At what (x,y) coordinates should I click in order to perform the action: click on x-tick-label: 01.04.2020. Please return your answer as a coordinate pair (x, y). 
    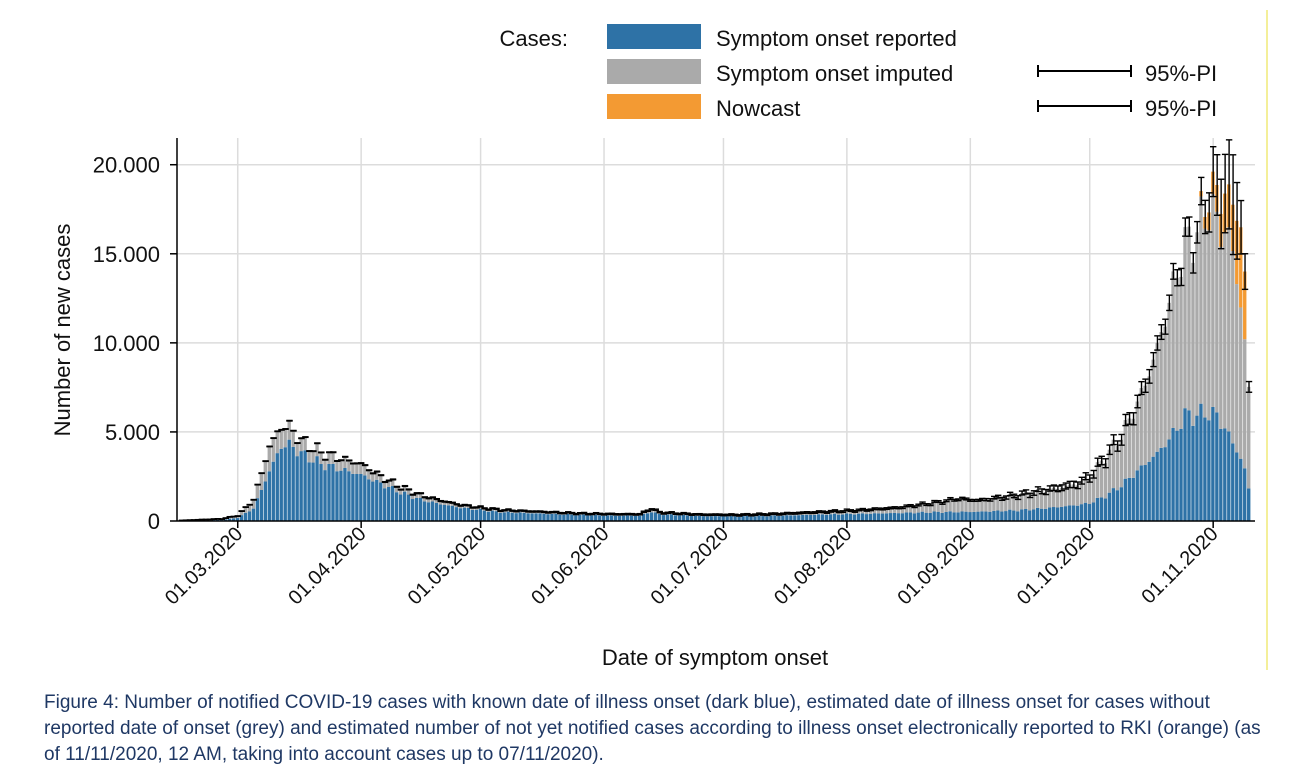
    Looking at the image, I should click on (327, 566).